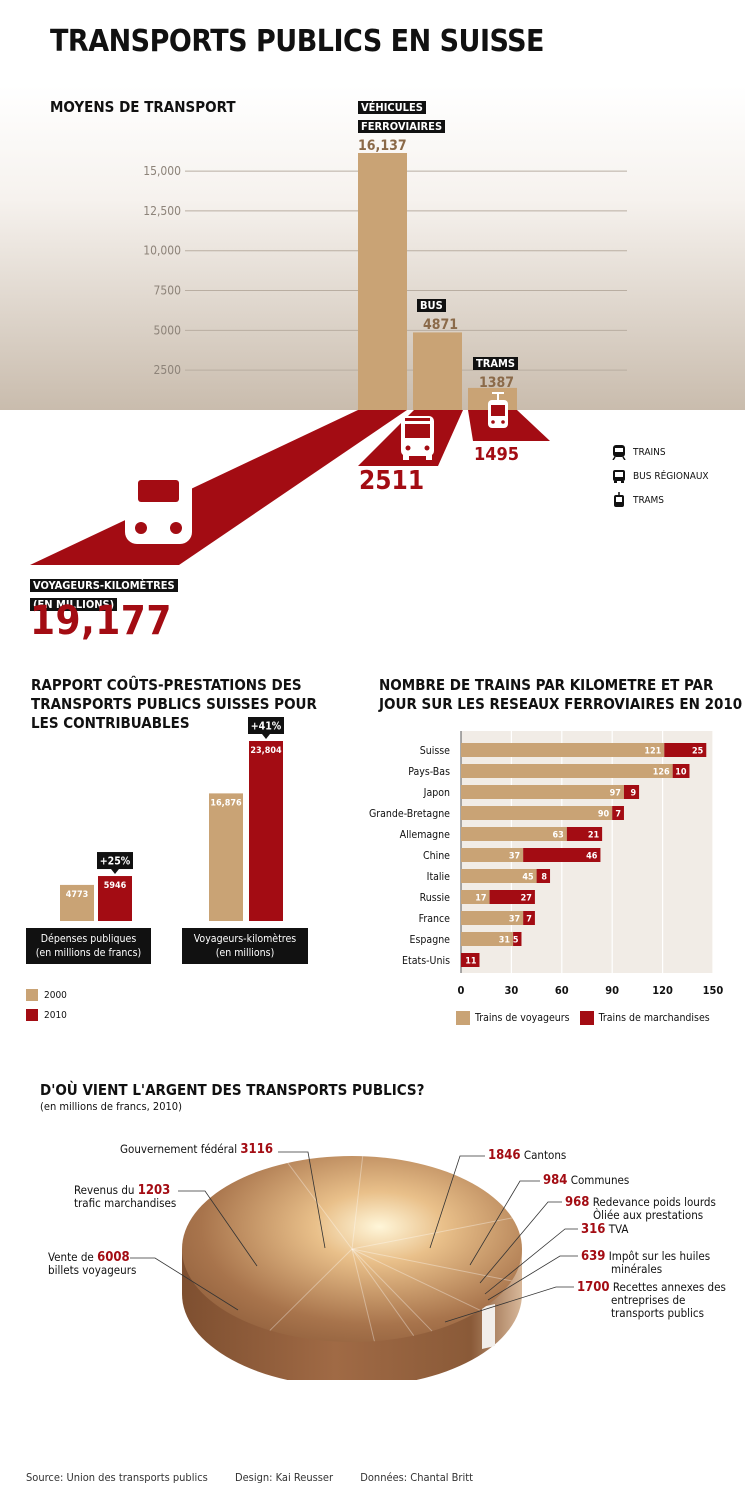 The height and width of the screenshot is (1500, 745). What do you see at coordinates (435, 919) in the screenshot?
I see `trains-category: France` at bounding box center [435, 919].